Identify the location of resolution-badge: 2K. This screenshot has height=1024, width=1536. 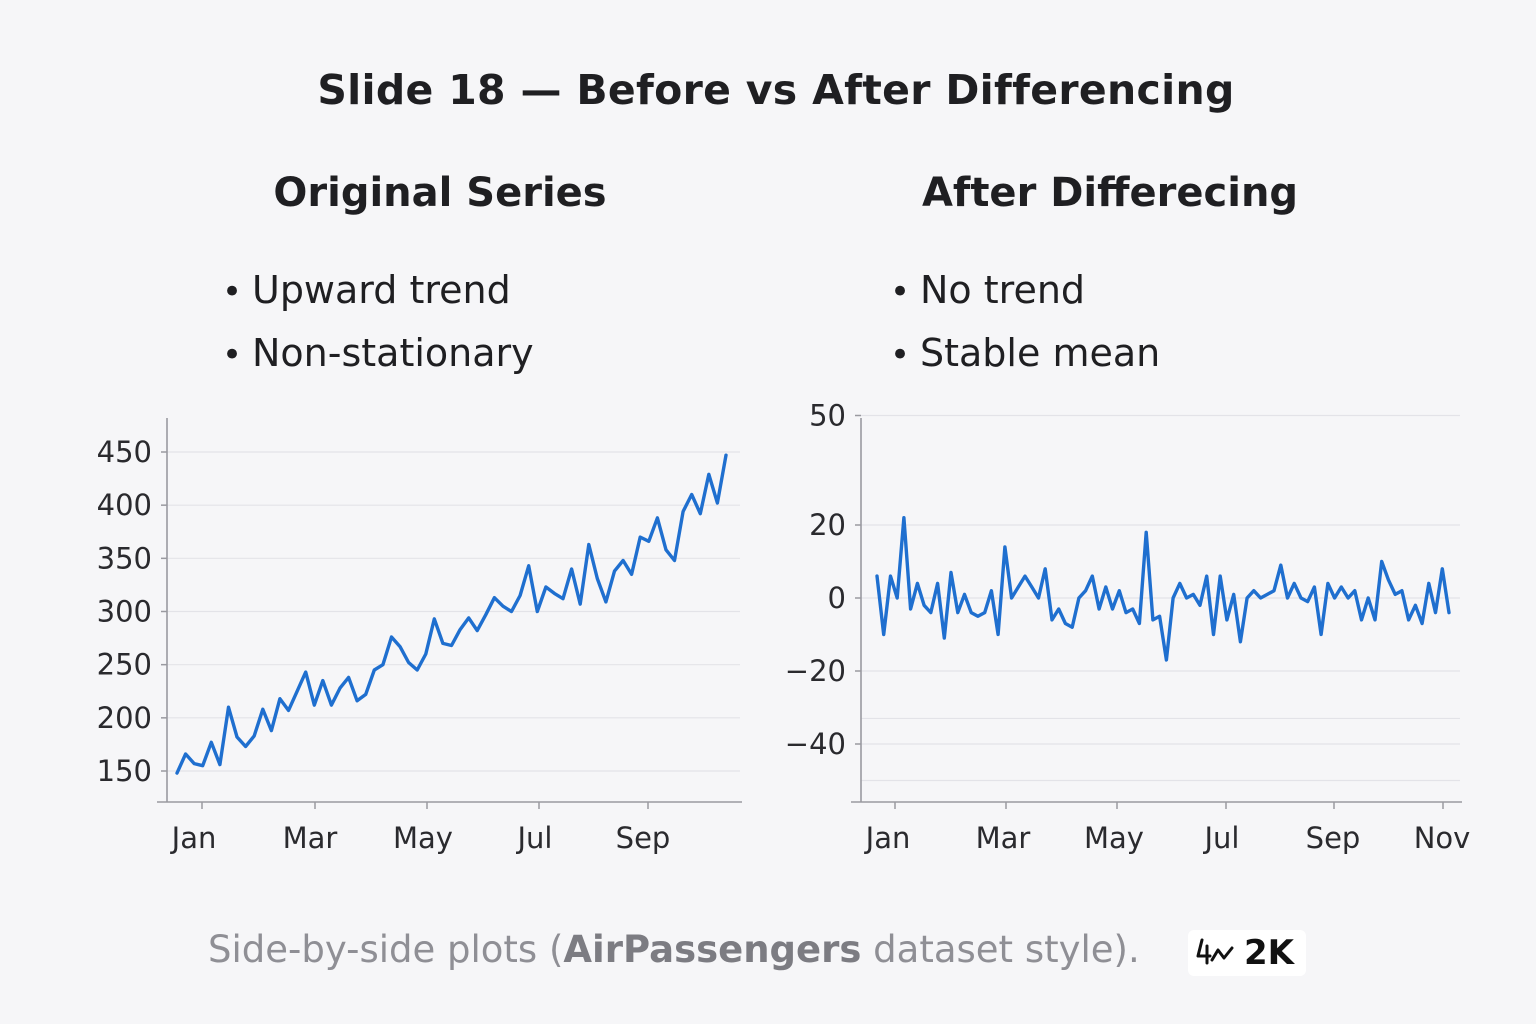
(1247, 953).